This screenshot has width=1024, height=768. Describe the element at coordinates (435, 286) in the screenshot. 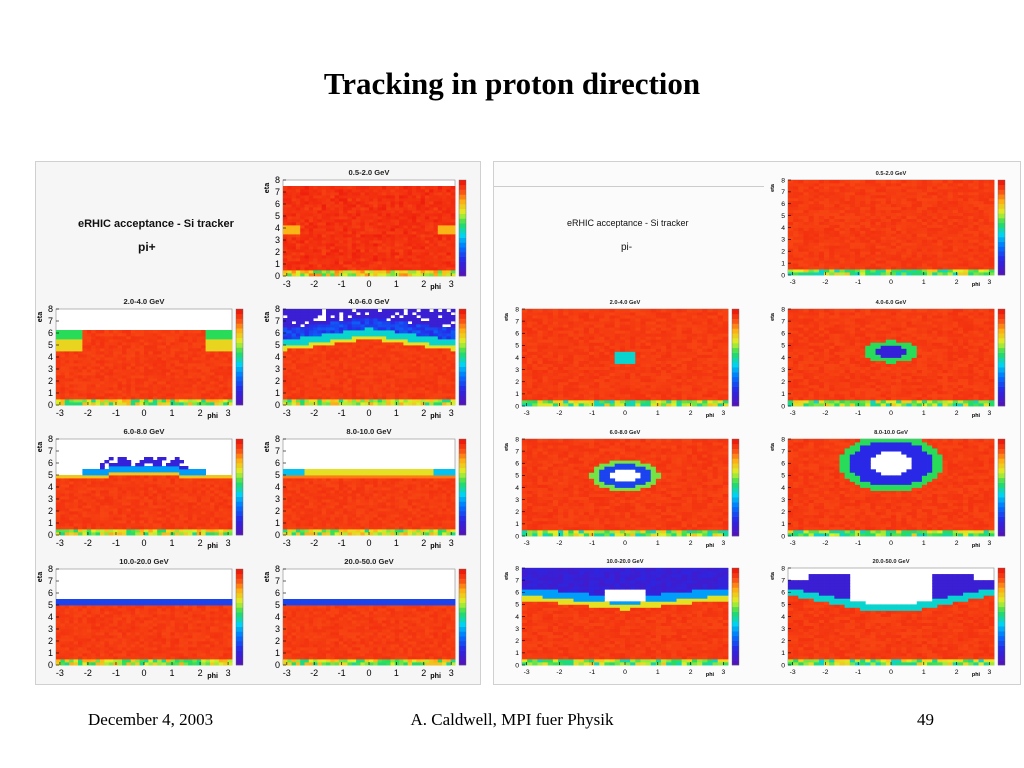

I see `x-axis-label: phi` at that location.